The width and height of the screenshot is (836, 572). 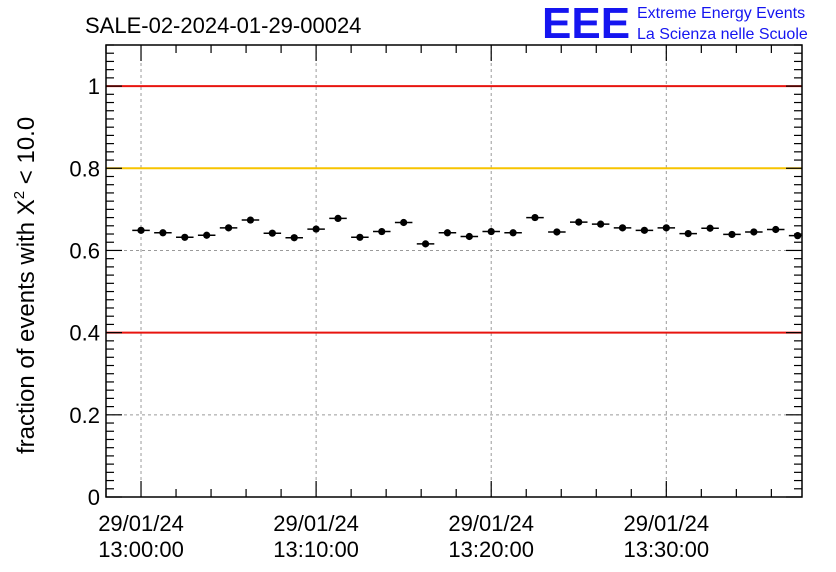 I want to click on y-axis-label-superscript: 2, so click(x=19, y=195).